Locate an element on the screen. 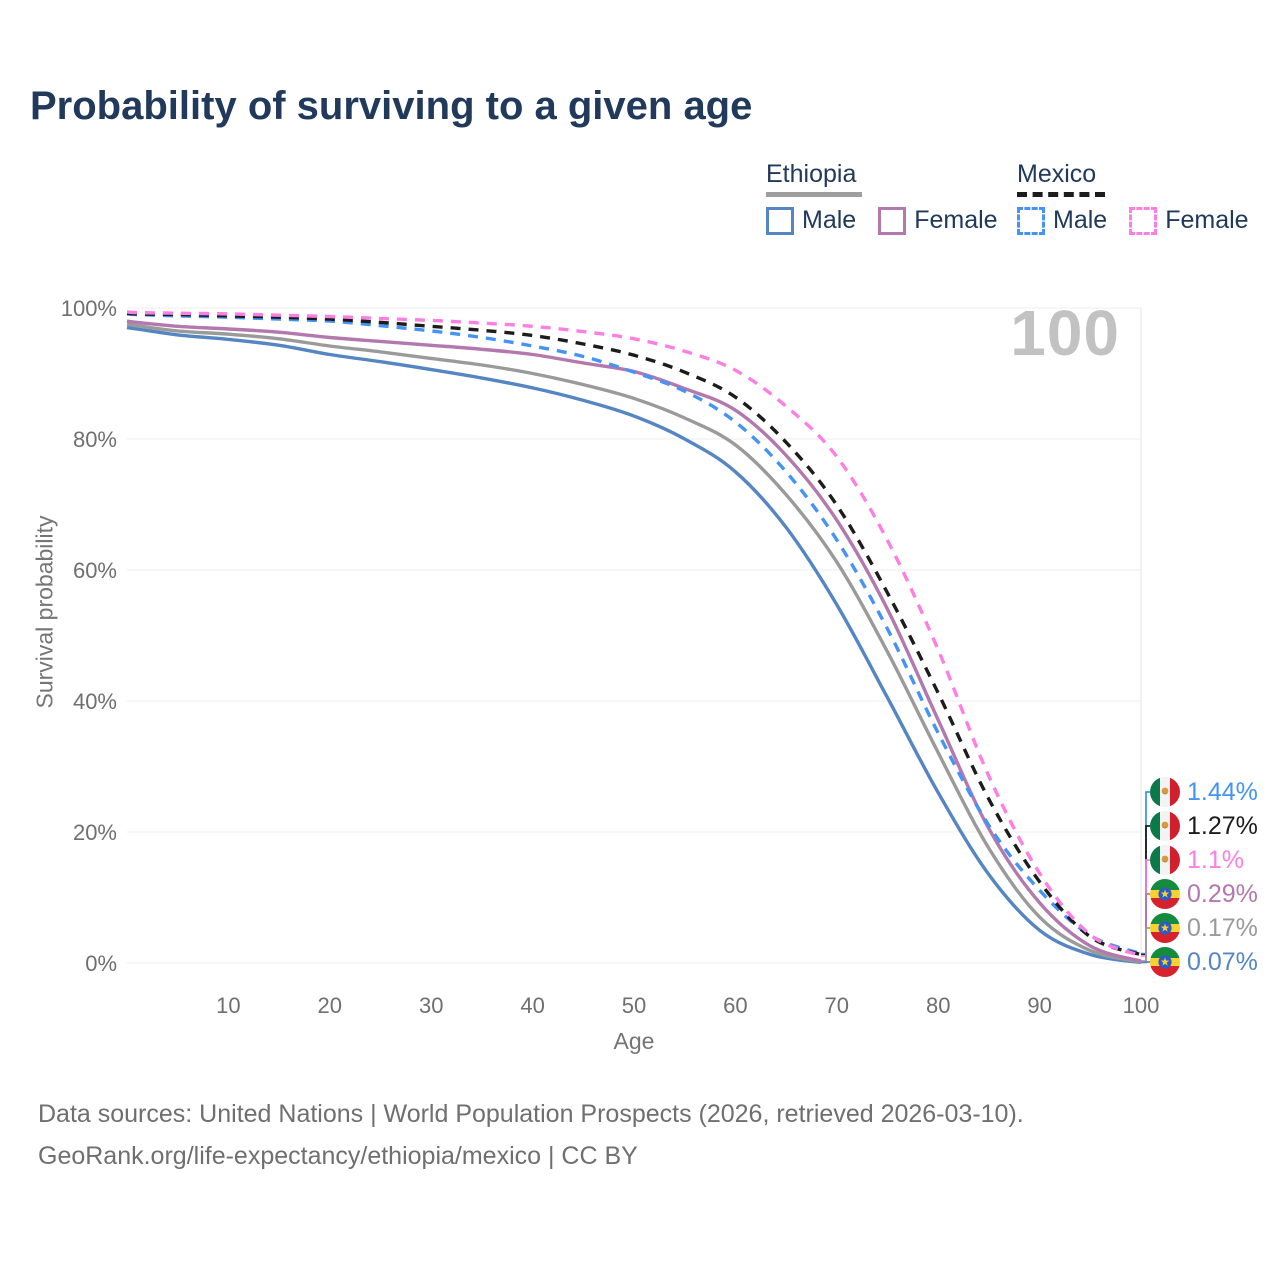  end-label-ethiopia-male: 0.07% is located at coordinates (1204, 962).